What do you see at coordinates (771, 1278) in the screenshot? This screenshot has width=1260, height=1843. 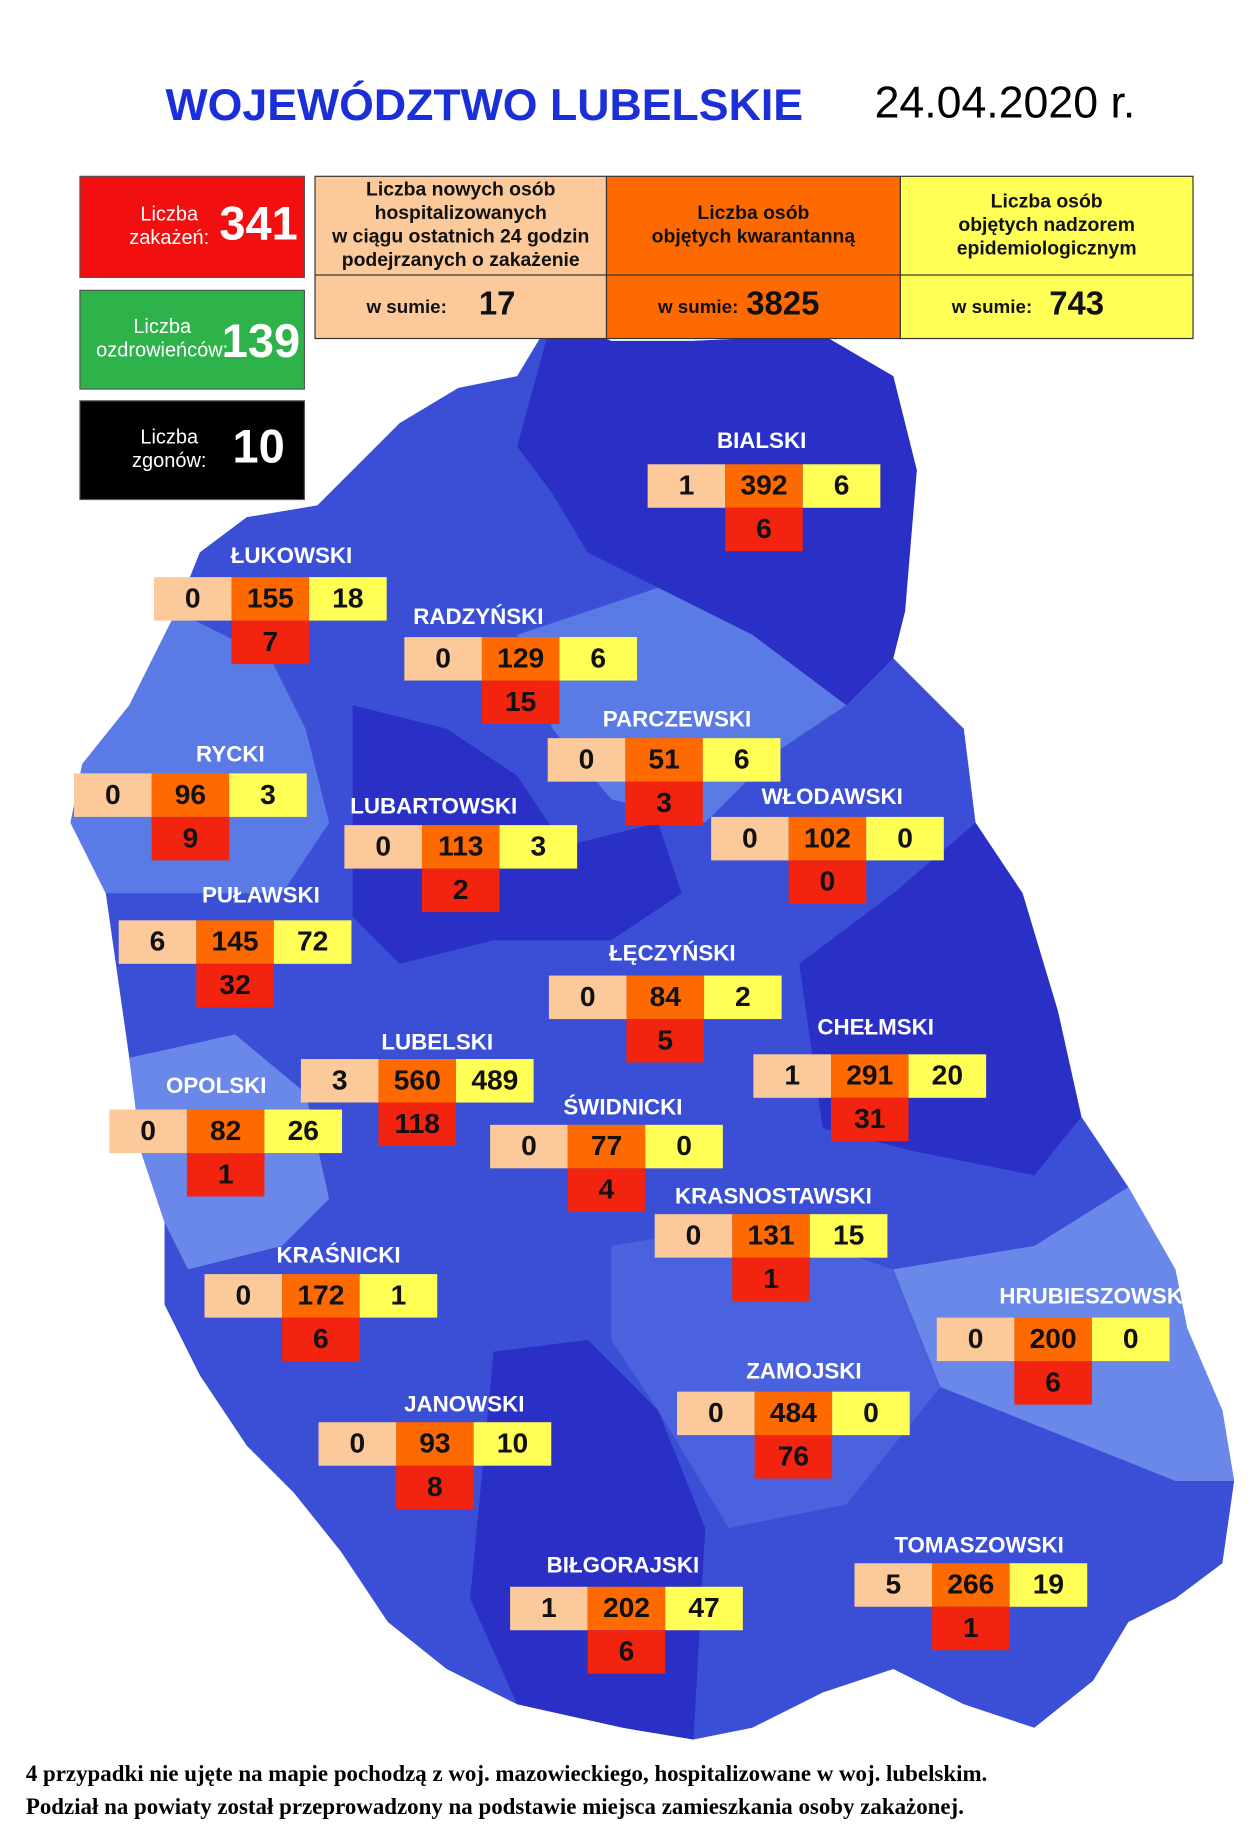 I see `district-cases: 1` at bounding box center [771, 1278].